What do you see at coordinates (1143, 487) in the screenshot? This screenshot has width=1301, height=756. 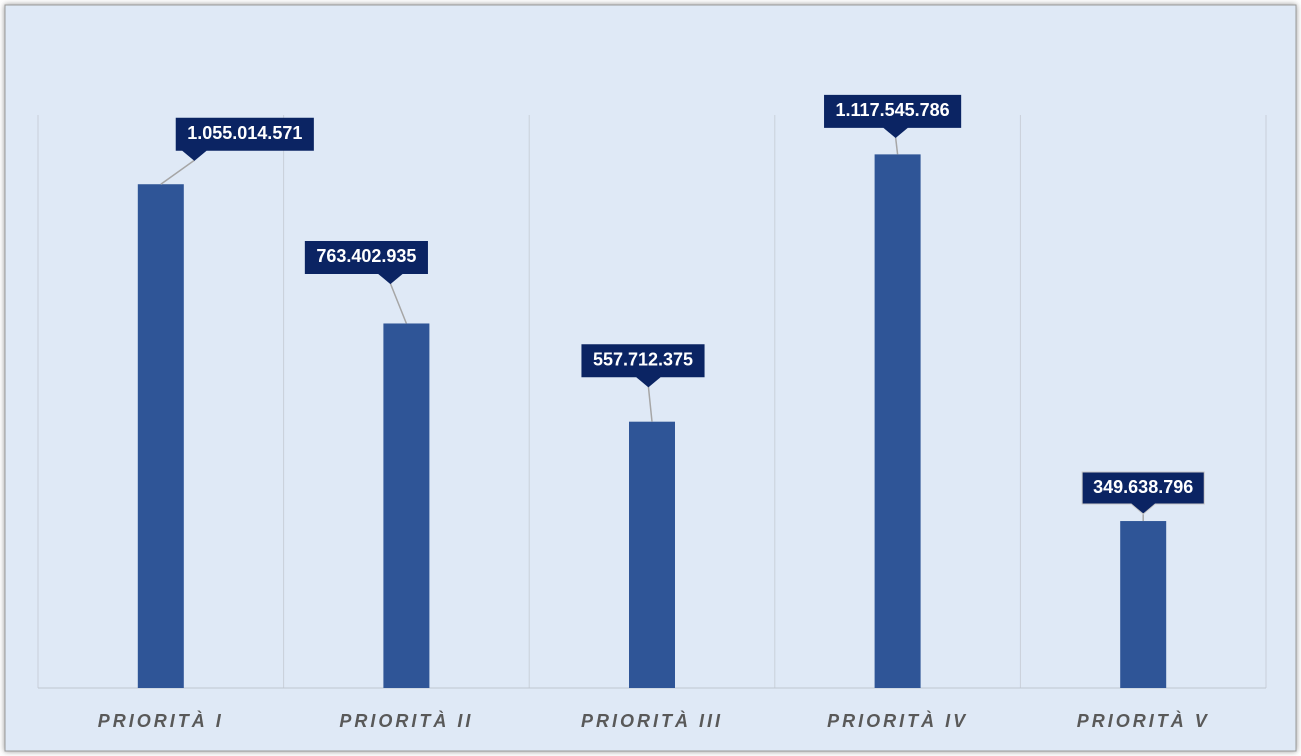 I see `data-label: 349.638.796` at bounding box center [1143, 487].